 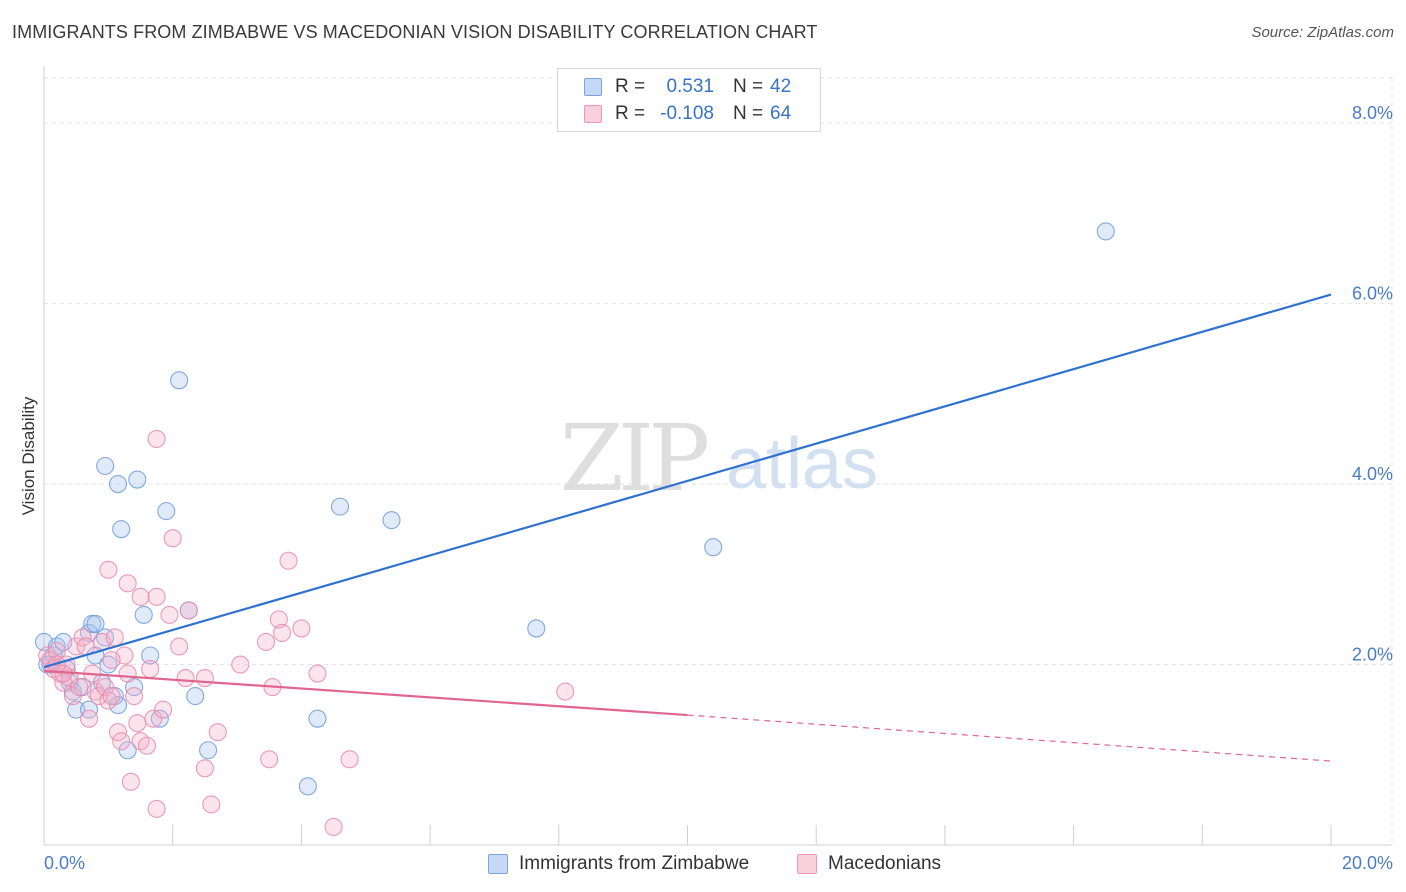 What do you see at coordinates (1372, 655) in the screenshot?
I see `y-tick-label: 2.0%` at bounding box center [1372, 655].